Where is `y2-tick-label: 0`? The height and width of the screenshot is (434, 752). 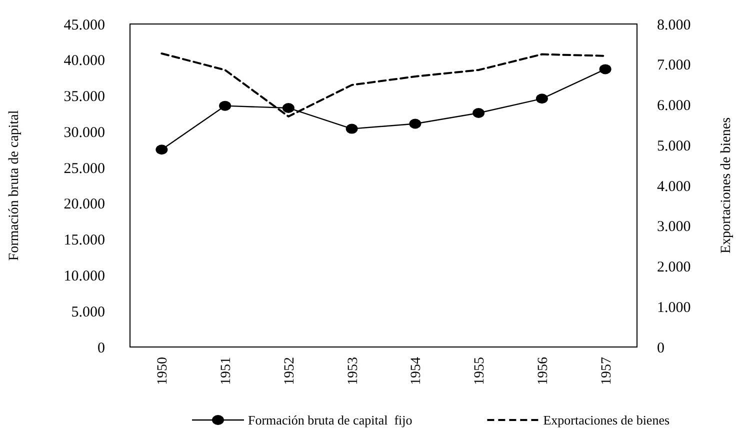
y2-tick-label: 0 is located at coordinates (660, 348).